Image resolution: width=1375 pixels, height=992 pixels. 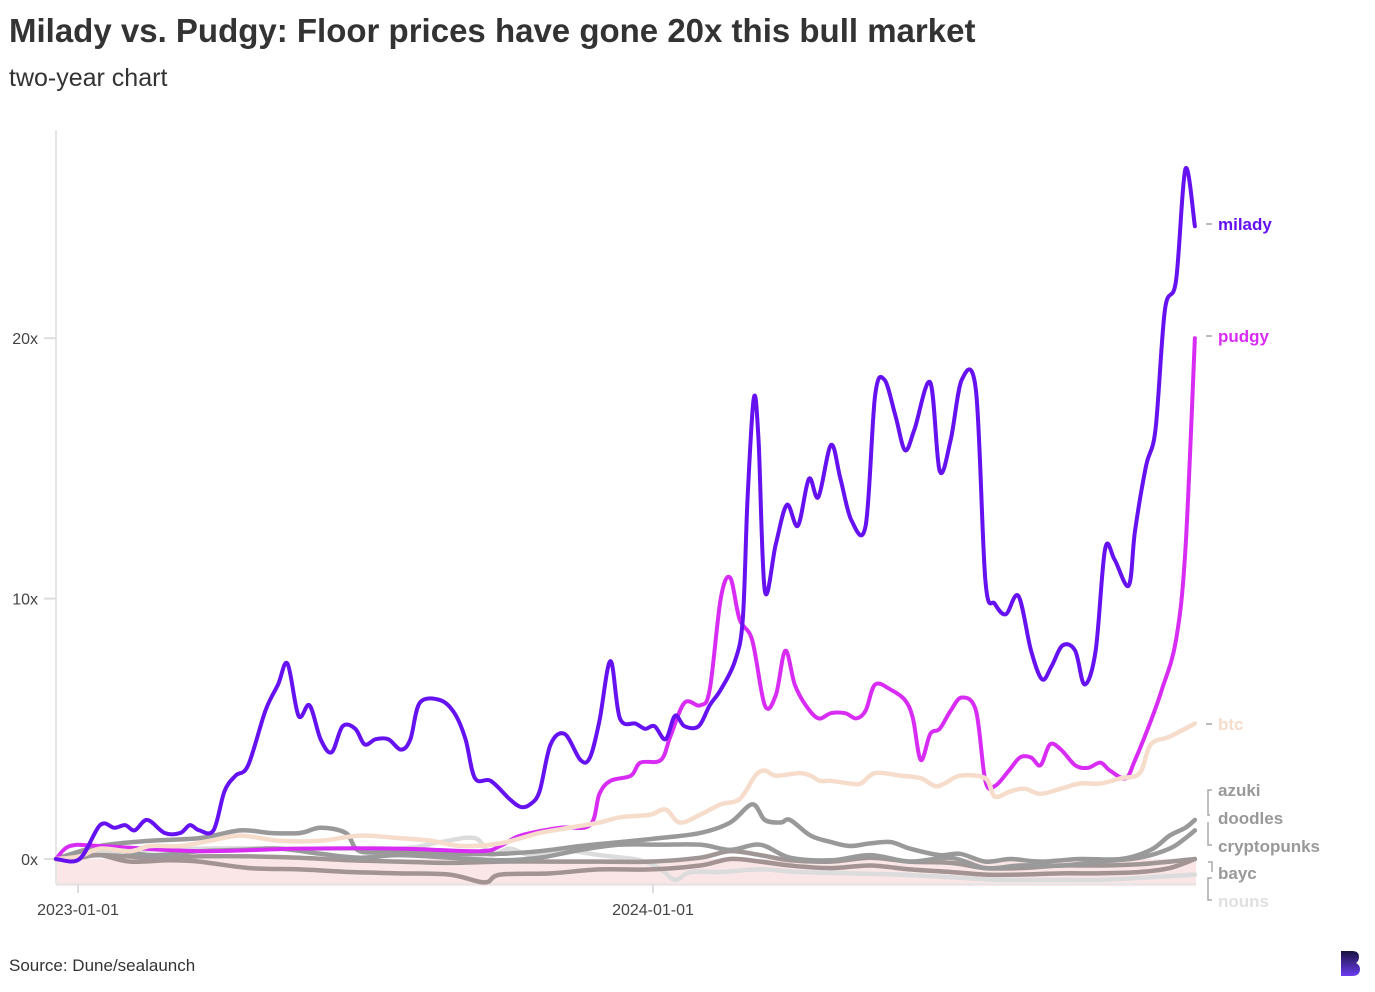 What do you see at coordinates (1209, 834) in the screenshot?
I see `bracket-cryptopunks` at bounding box center [1209, 834].